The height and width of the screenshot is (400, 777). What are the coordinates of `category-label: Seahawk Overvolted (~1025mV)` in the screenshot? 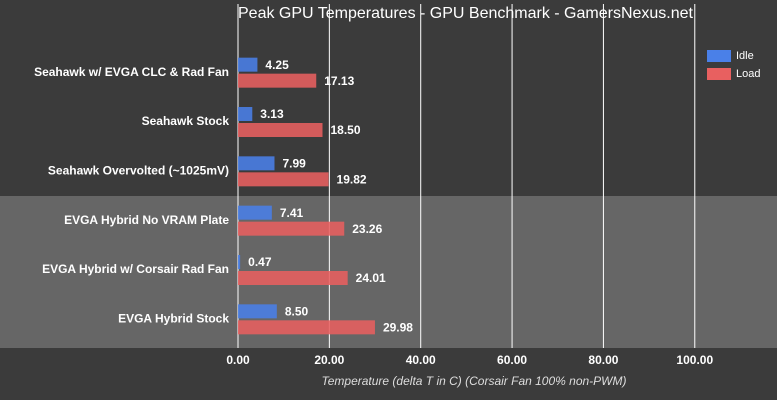 It's located at (138, 171).